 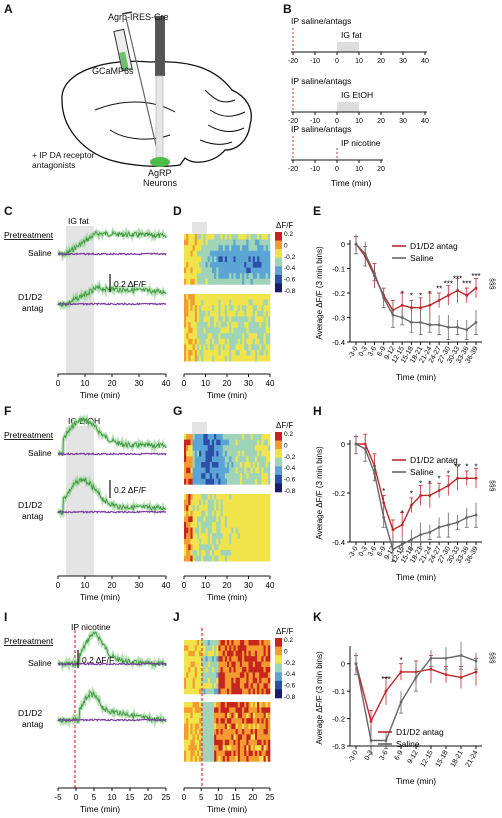 What do you see at coordinates (227, 809) in the screenshot?
I see `x-axis-label: Time (min)` at bounding box center [227, 809].